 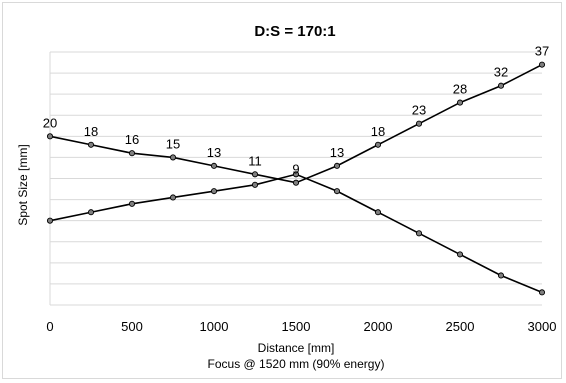 I want to click on x-tick-label: 1500, so click(x=296, y=326).